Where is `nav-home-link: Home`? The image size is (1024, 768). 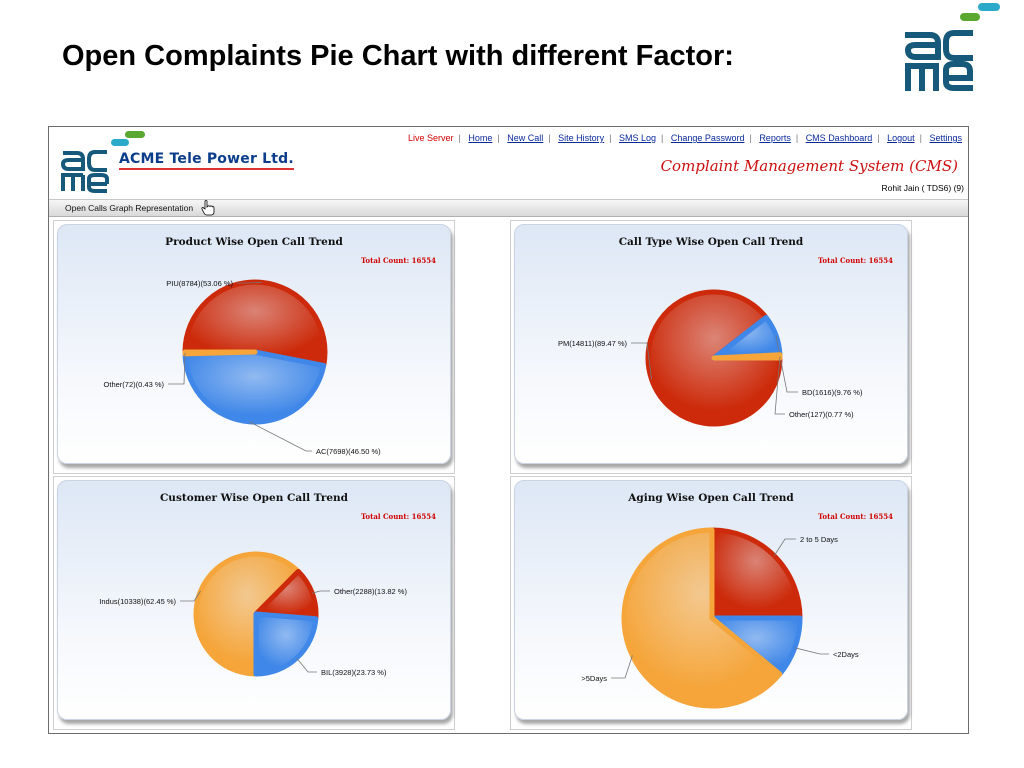 nav-home-link: Home is located at coordinates (480, 138).